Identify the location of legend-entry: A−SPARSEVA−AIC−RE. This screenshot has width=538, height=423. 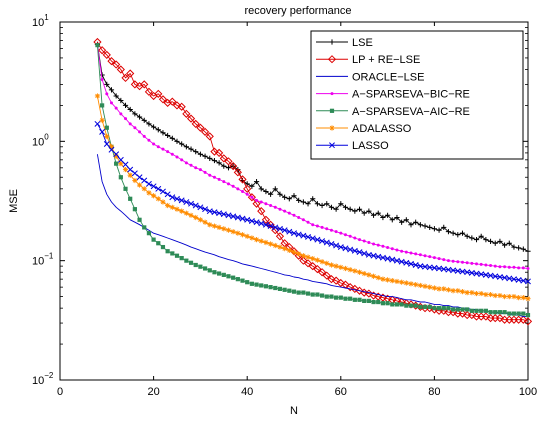
(393, 112).